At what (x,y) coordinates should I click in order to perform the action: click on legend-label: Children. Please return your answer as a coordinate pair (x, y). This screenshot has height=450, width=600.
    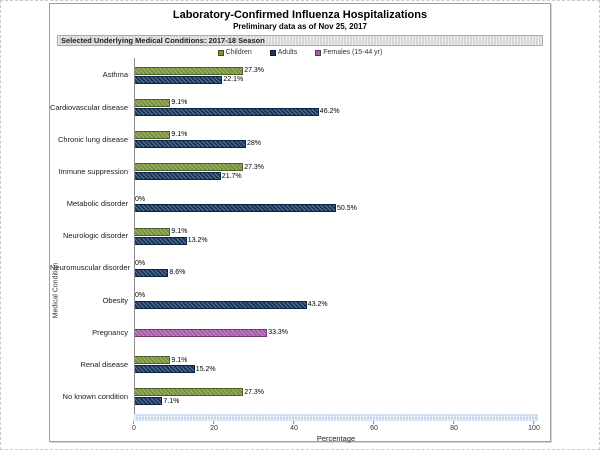
    Looking at the image, I should click on (238, 52).